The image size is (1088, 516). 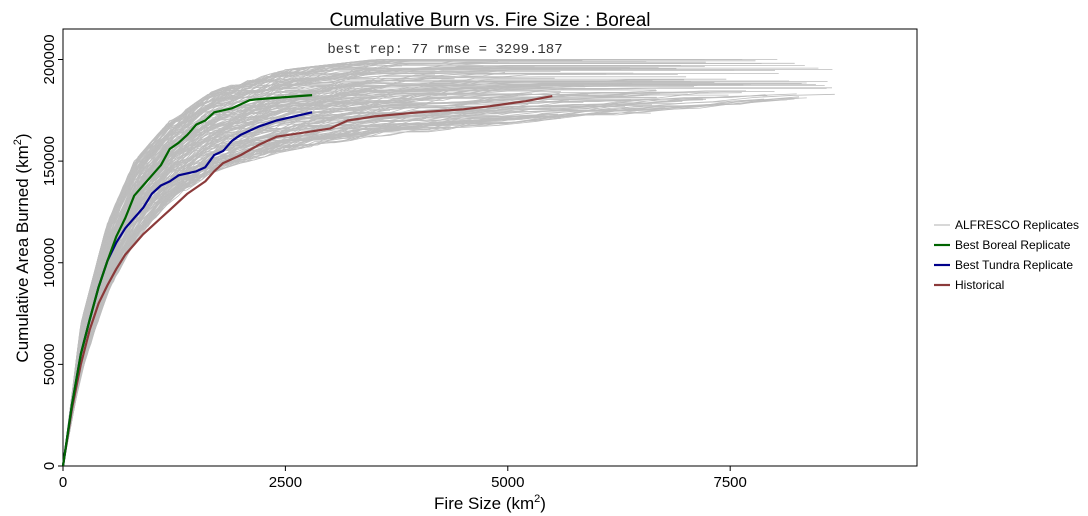 What do you see at coordinates (285, 482) in the screenshot?
I see `x-tick-label: 2500` at bounding box center [285, 482].